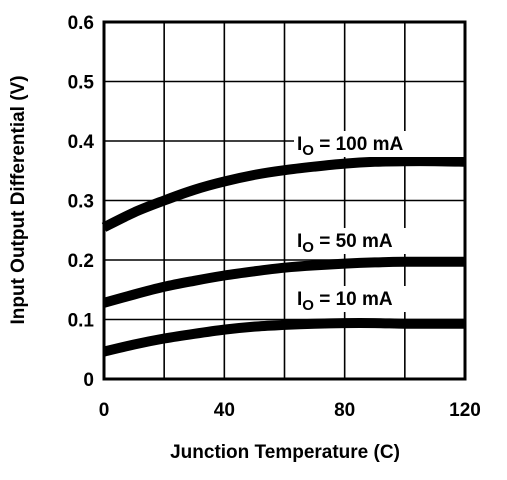 The height and width of the screenshot is (480, 507). What do you see at coordinates (285, 452) in the screenshot?
I see `x-axis-label: Junction Temperature (C)` at bounding box center [285, 452].